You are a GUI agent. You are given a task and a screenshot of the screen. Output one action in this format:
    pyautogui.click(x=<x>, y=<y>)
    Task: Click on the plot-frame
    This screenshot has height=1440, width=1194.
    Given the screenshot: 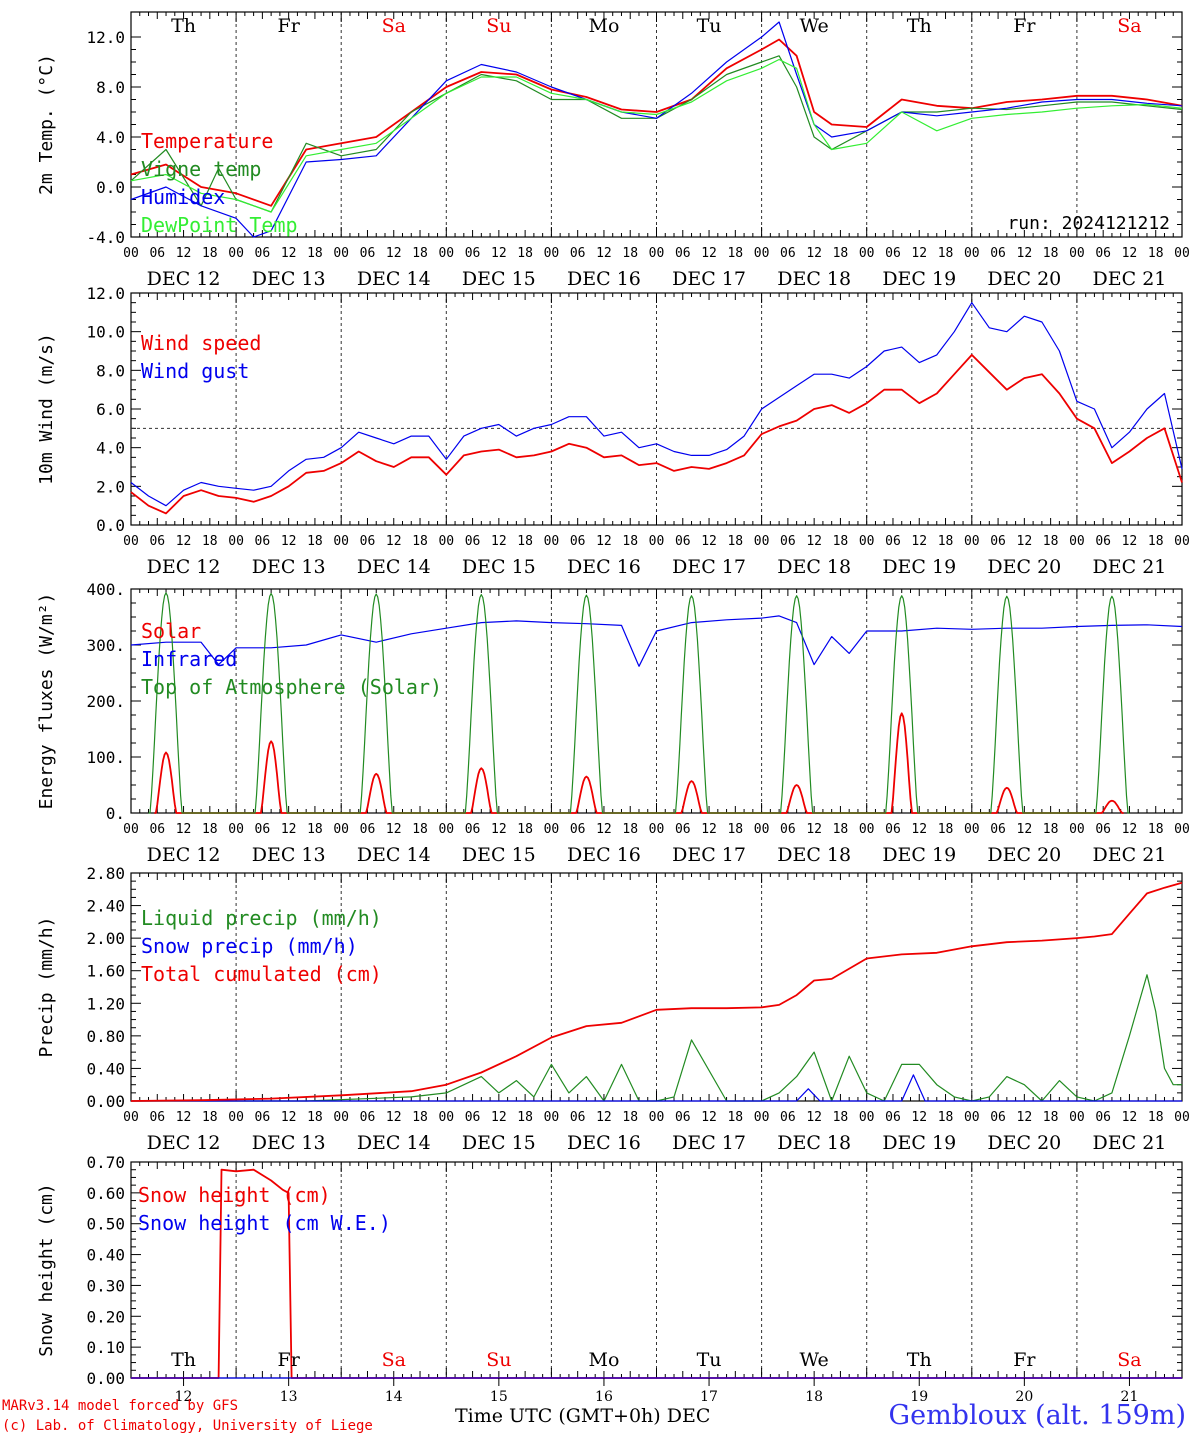 What is the action you would take?
    pyautogui.click(x=656, y=701)
    